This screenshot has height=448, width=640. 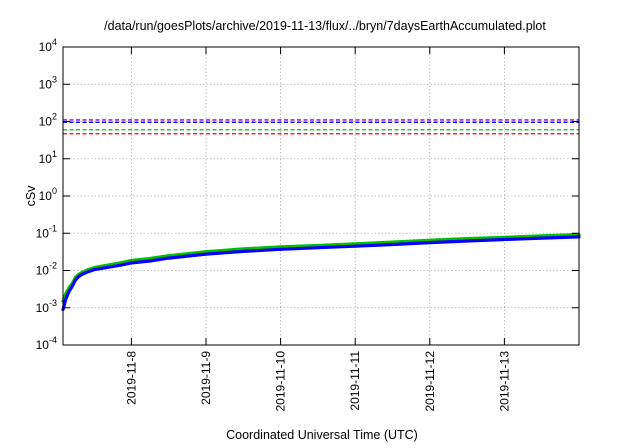 I want to click on x-tick-label: 2019-11-13, so click(x=504, y=381).